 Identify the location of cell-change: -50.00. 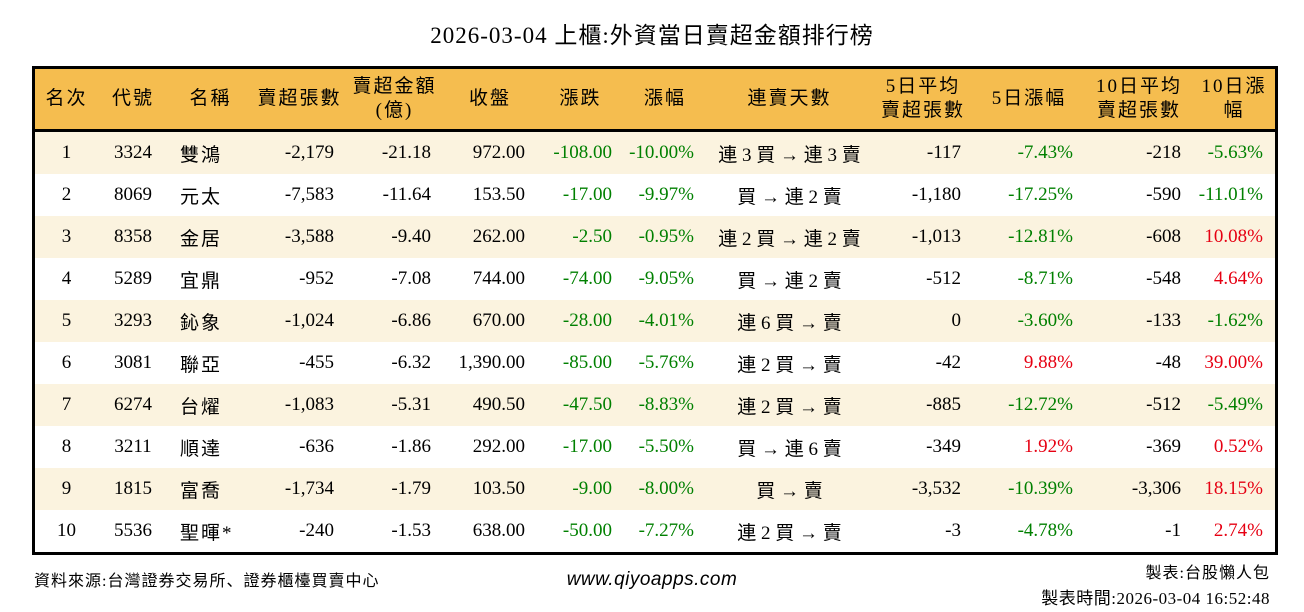
(587, 530).